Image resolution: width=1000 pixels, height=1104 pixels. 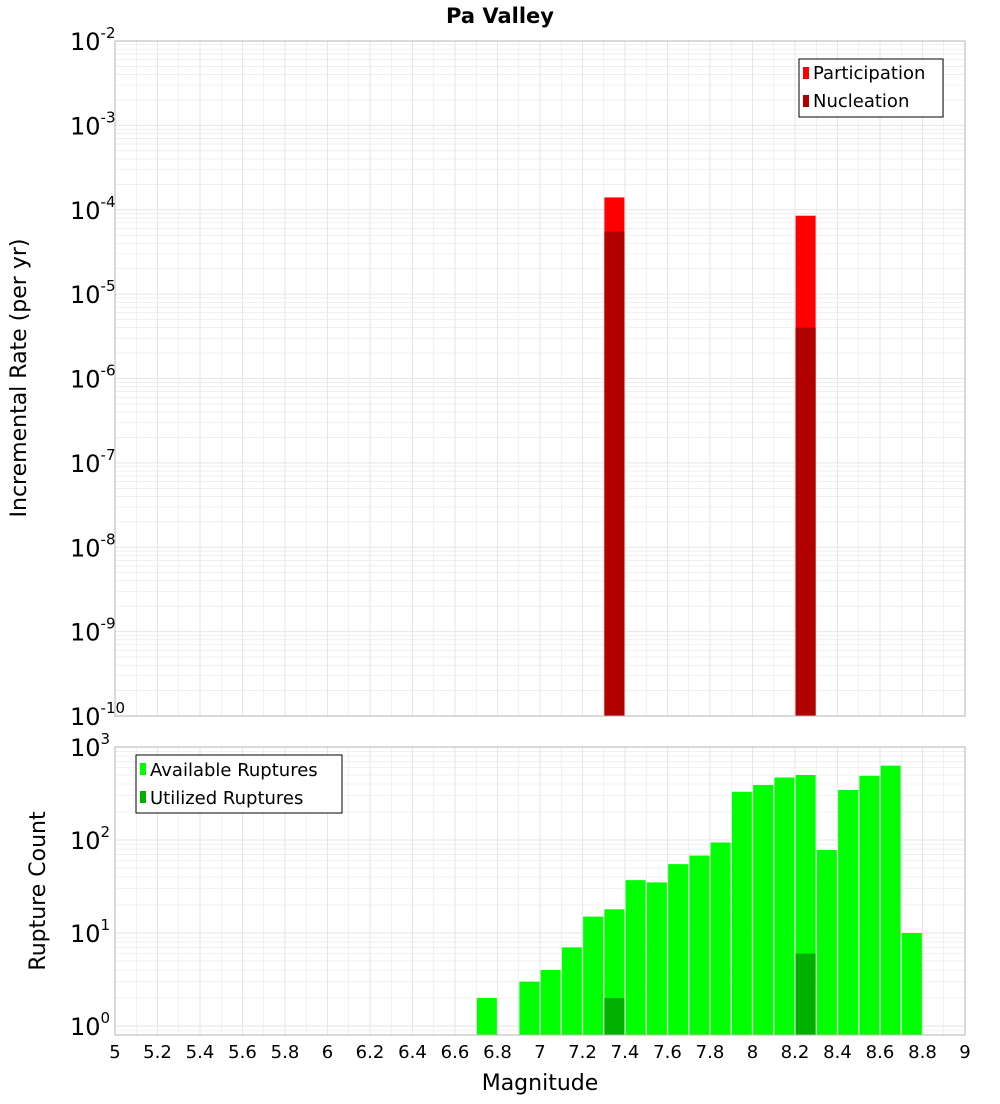 I want to click on x-tick-label: 5.6, so click(x=242, y=1052).